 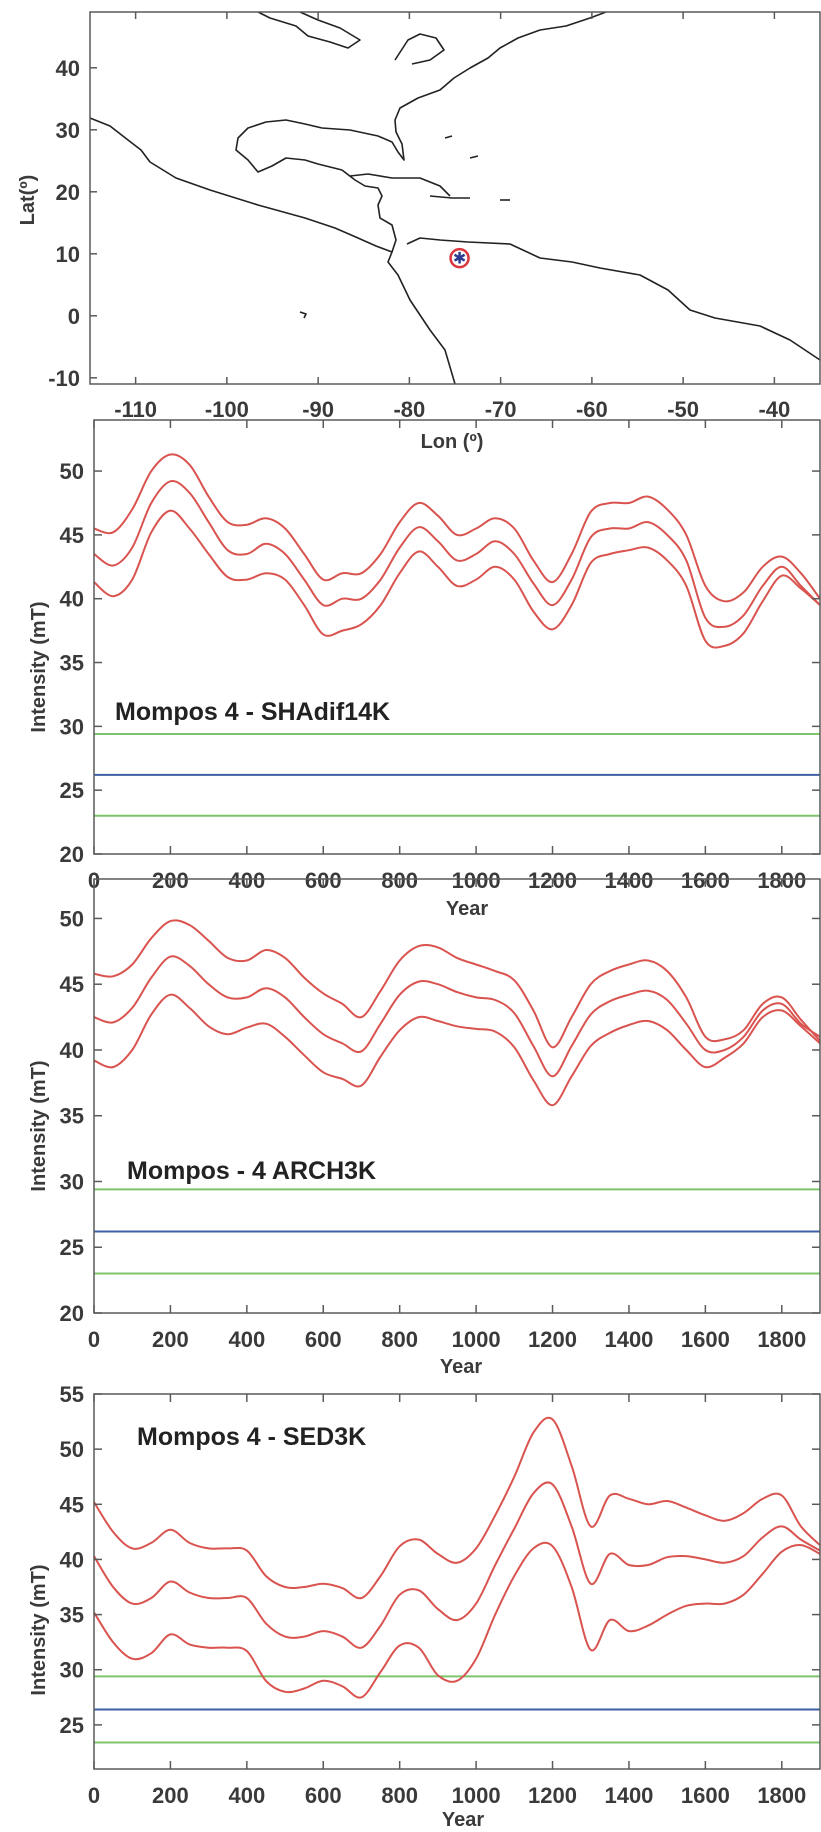 What do you see at coordinates (227, 409) in the screenshot?
I see `map-x-tick-label: -100` at bounding box center [227, 409].